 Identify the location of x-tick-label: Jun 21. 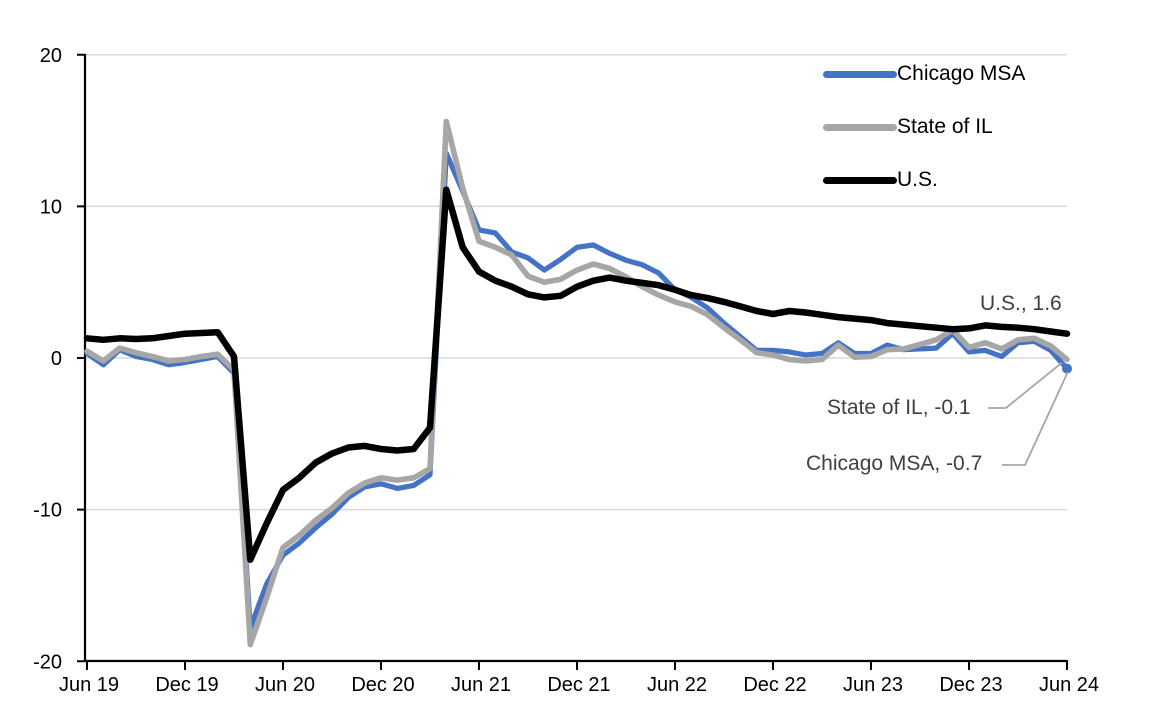
(481, 685).